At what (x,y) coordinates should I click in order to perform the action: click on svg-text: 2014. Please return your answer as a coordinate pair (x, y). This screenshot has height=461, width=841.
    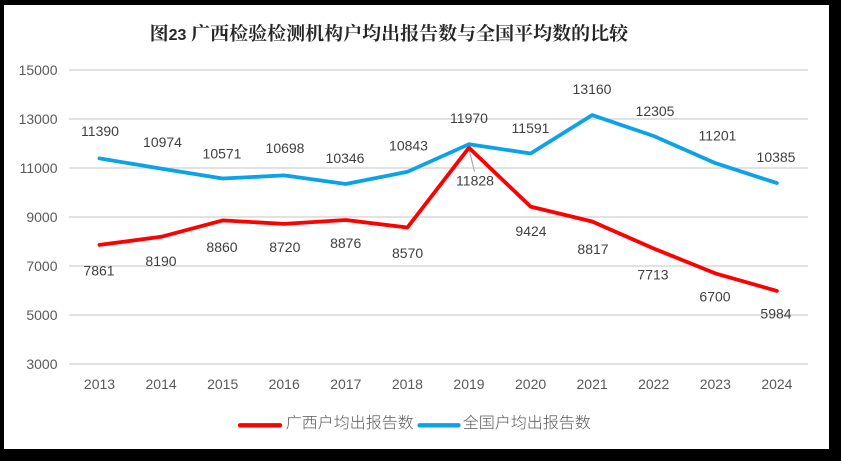
    Looking at the image, I should click on (161, 384).